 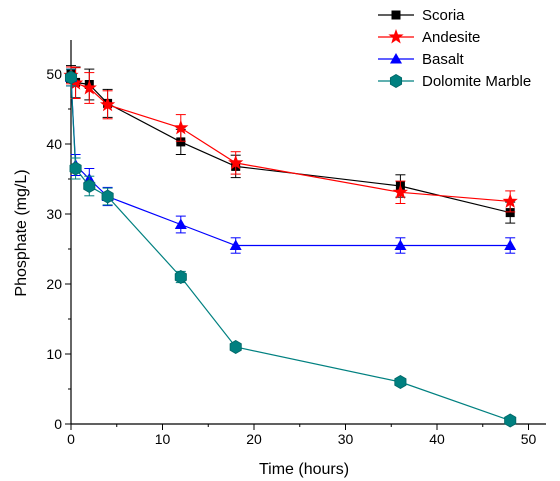 I want to click on y-axis-title: Phosphate (mg/L), so click(x=21, y=232).